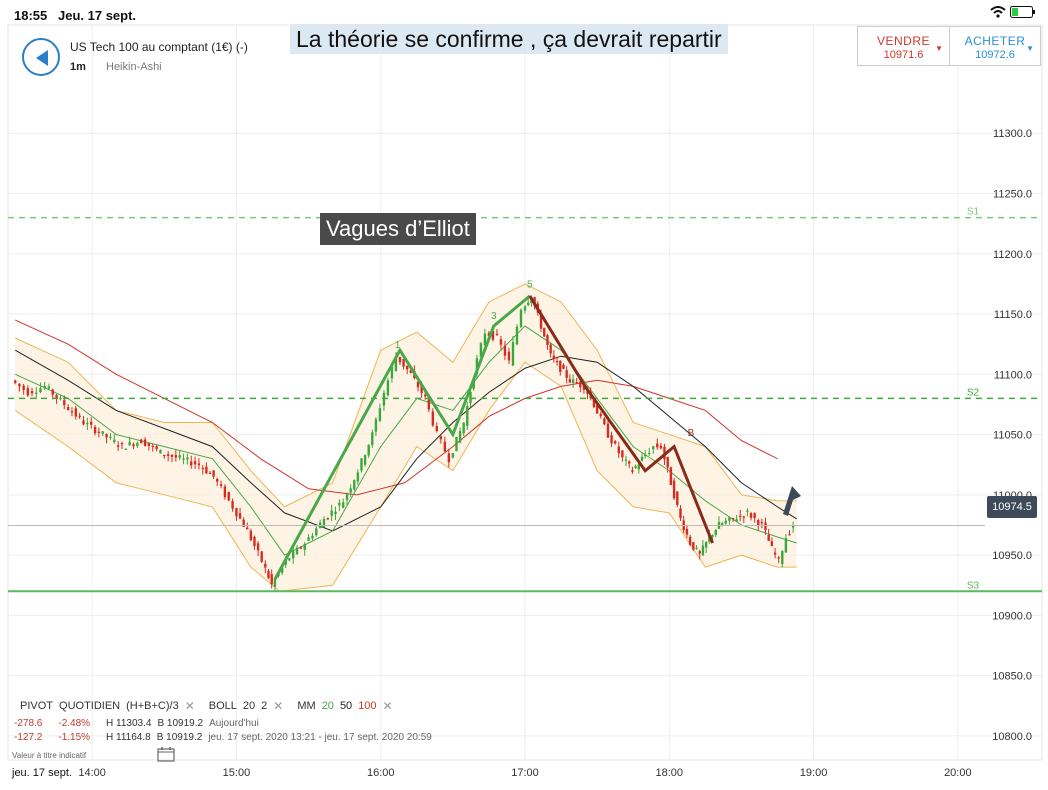 This screenshot has height=790, width=1048. What do you see at coordinates (306, 706) in the screenshot?
I see `mm-label: MM` at bounding box center [306, 706].